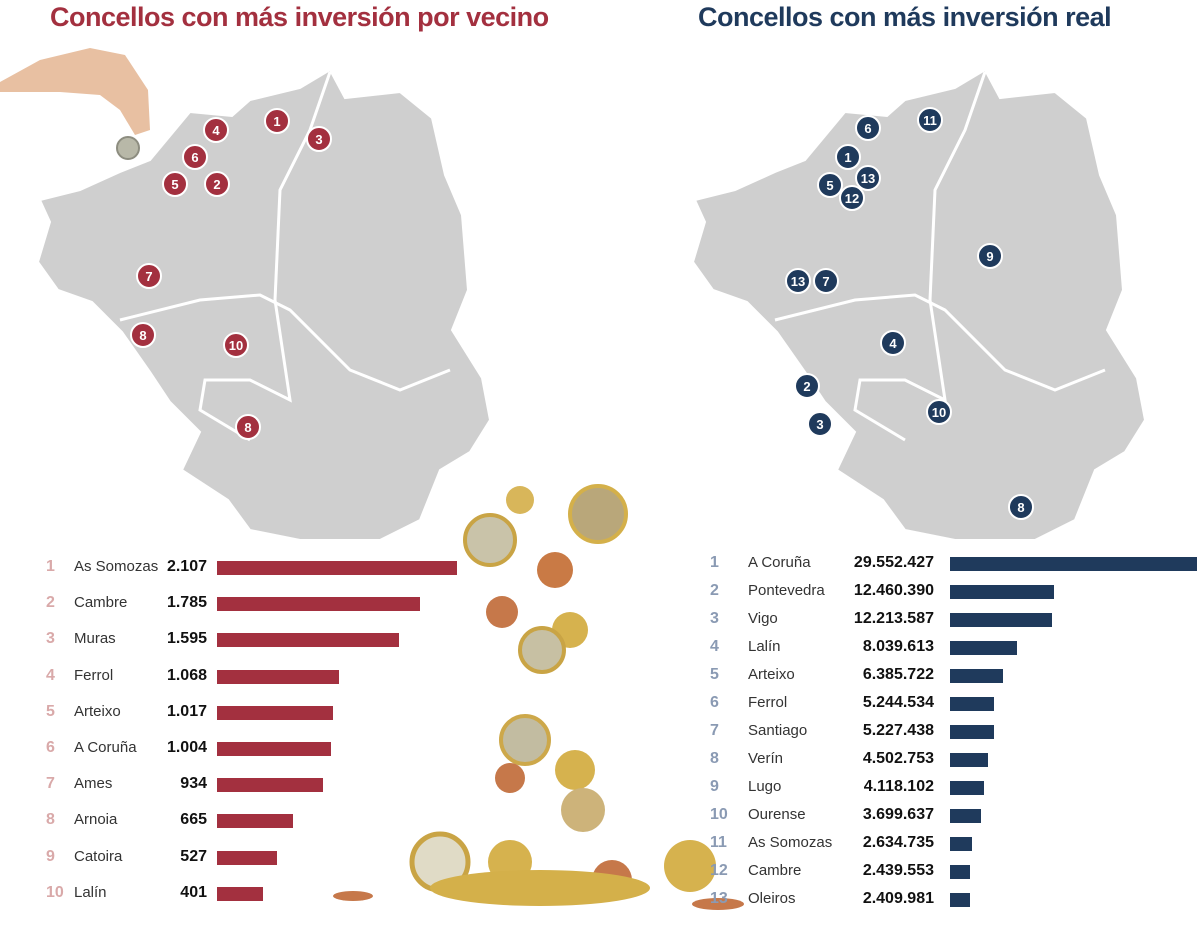  Describe the element at coordinates (600, 640) in the screenshot. I see `bar-row: 3 Muras 1.595` at that location.